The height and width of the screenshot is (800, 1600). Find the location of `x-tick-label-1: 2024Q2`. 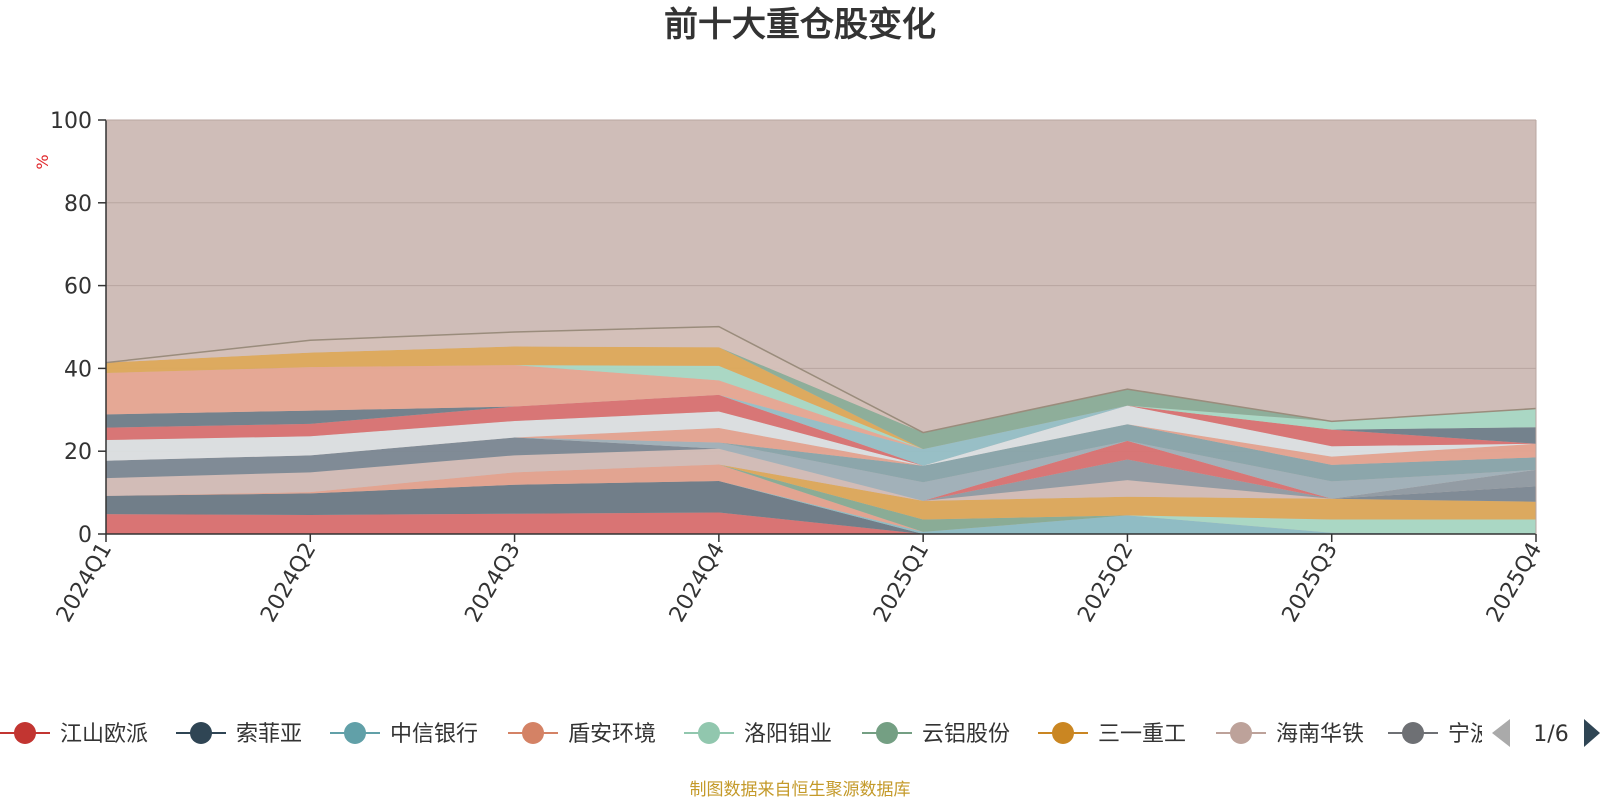

x-tick-label-1: 2024Q2 is located at coordinates (288, 583).